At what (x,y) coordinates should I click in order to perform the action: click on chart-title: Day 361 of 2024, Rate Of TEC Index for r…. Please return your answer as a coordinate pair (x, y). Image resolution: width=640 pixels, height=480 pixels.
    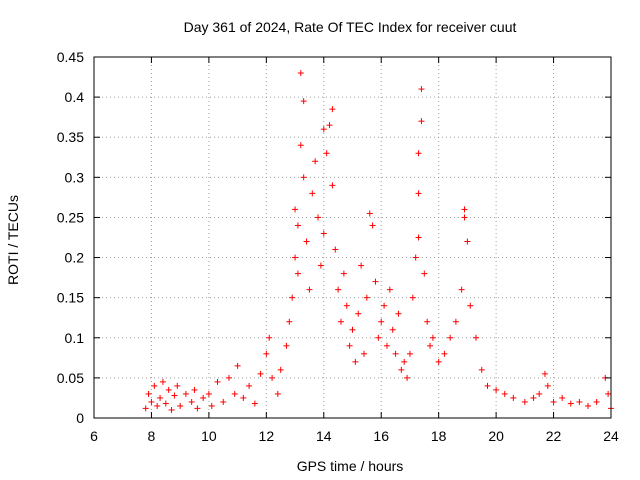
    Looking at the image, I should click on (350, 27).